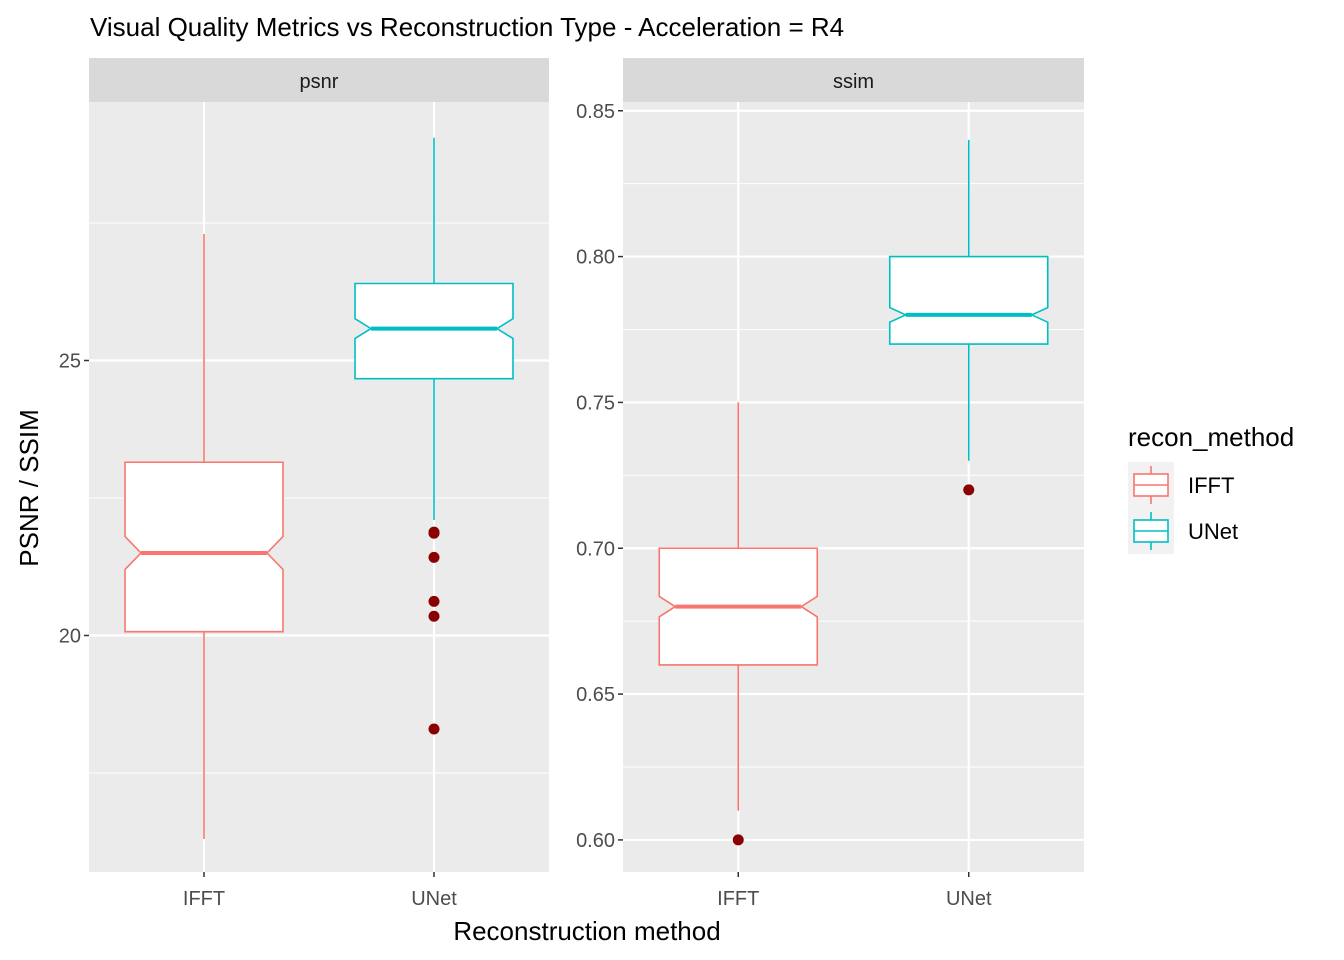 The width and height of the screenshot is (1344, 960). Describe the element at coordinates (1151, 531) in the screenshot. I see `legend-key-unet` at that location.